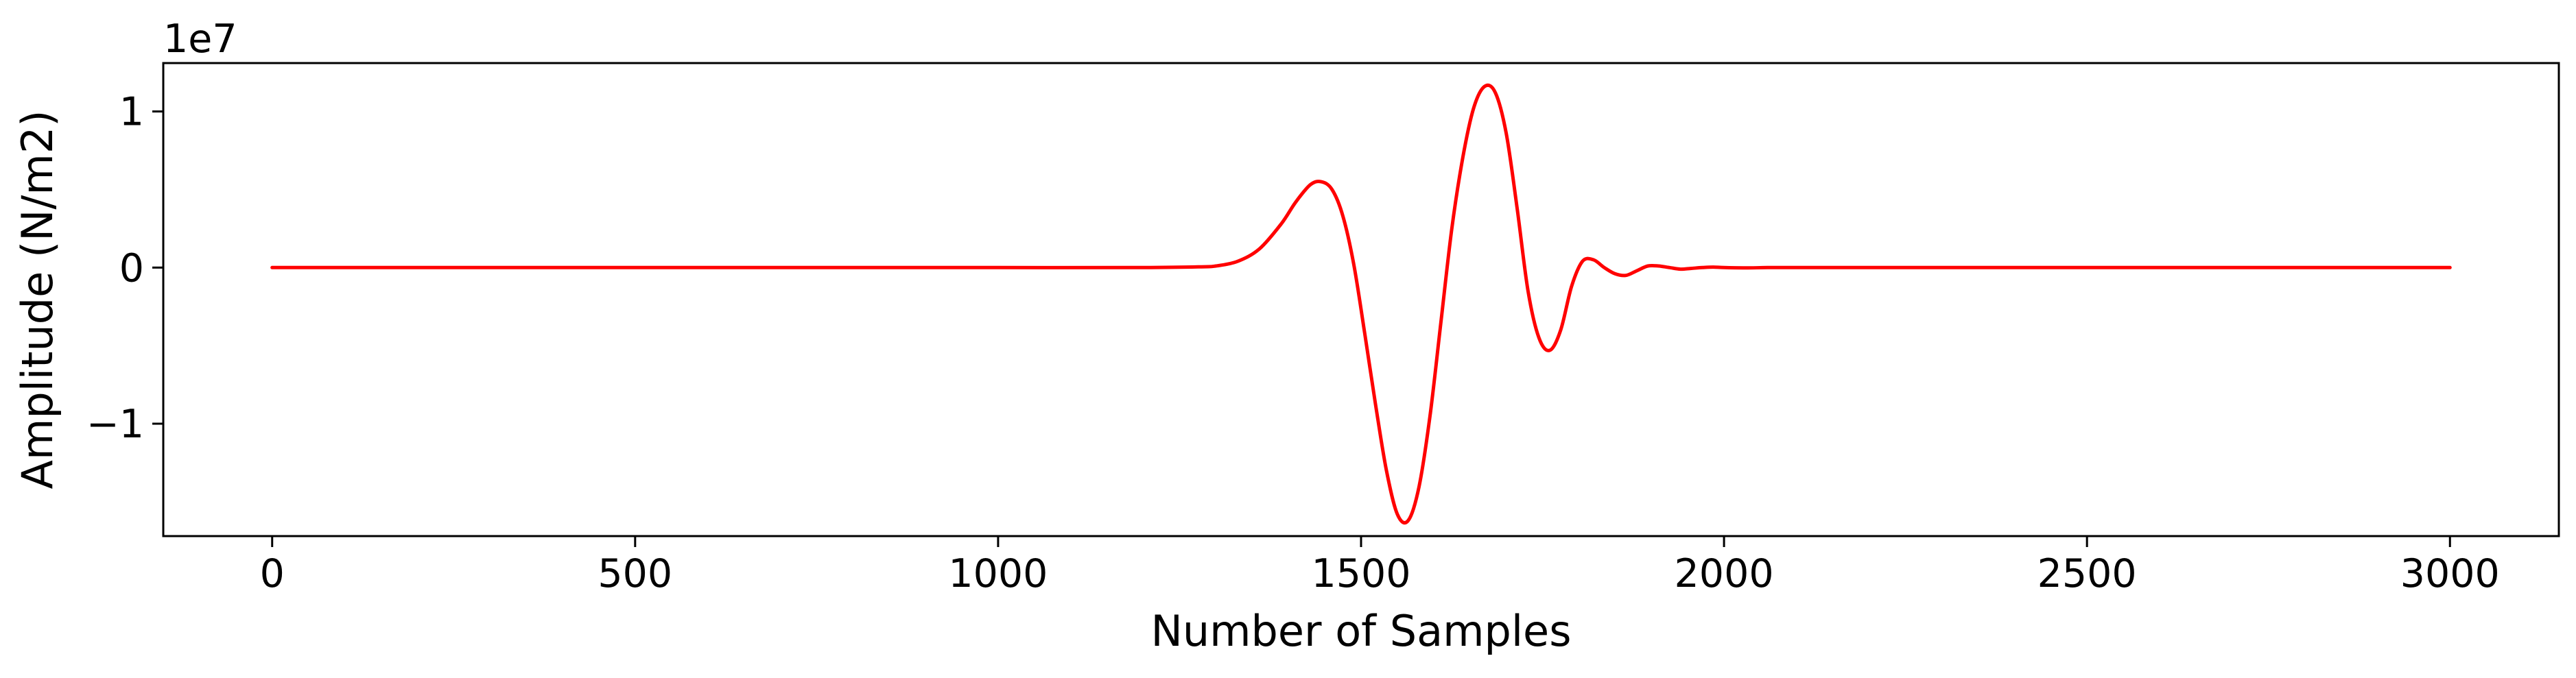 This screenshot has width=2576, height=678. What do you see at coordinates (1360, 631) in the screenshot?
I see `x-axis-label: Number of Samples` at bounding box center [1360, 631].